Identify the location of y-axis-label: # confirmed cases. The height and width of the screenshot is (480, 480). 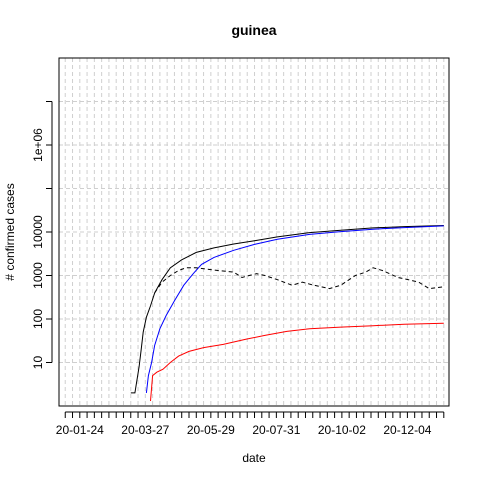
(10, 231).